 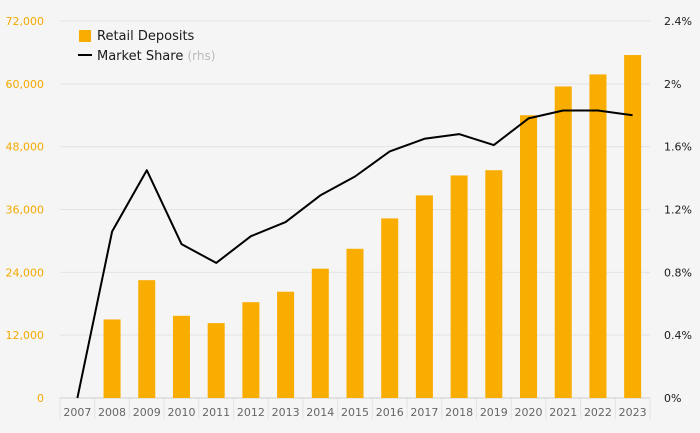 What do you see at coordinates (25, 147) in the screenshot?
I see `y-left-tick-label: 48,000` at bounding box center [25, 147].